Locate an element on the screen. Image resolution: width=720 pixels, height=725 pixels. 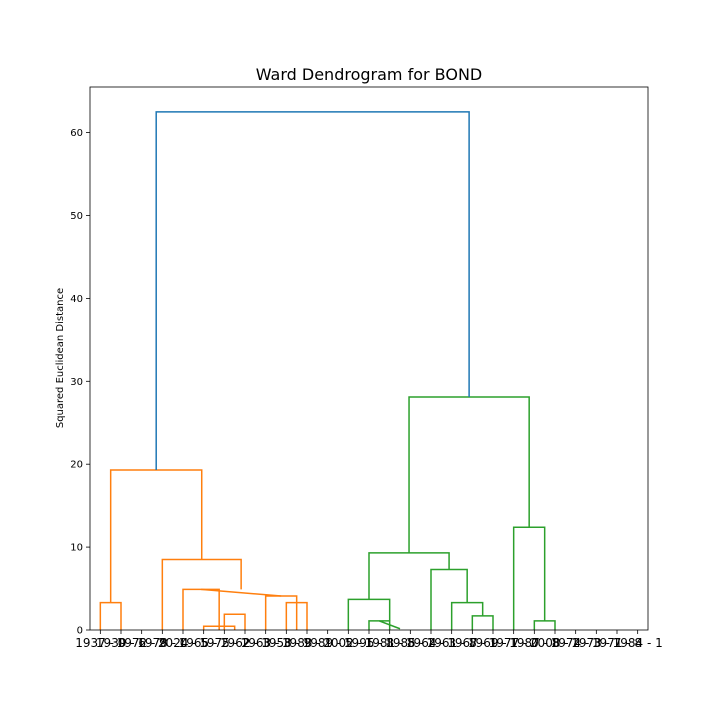
leaf-label-6: 1975 - 2 is located at coordinates (224, 643).